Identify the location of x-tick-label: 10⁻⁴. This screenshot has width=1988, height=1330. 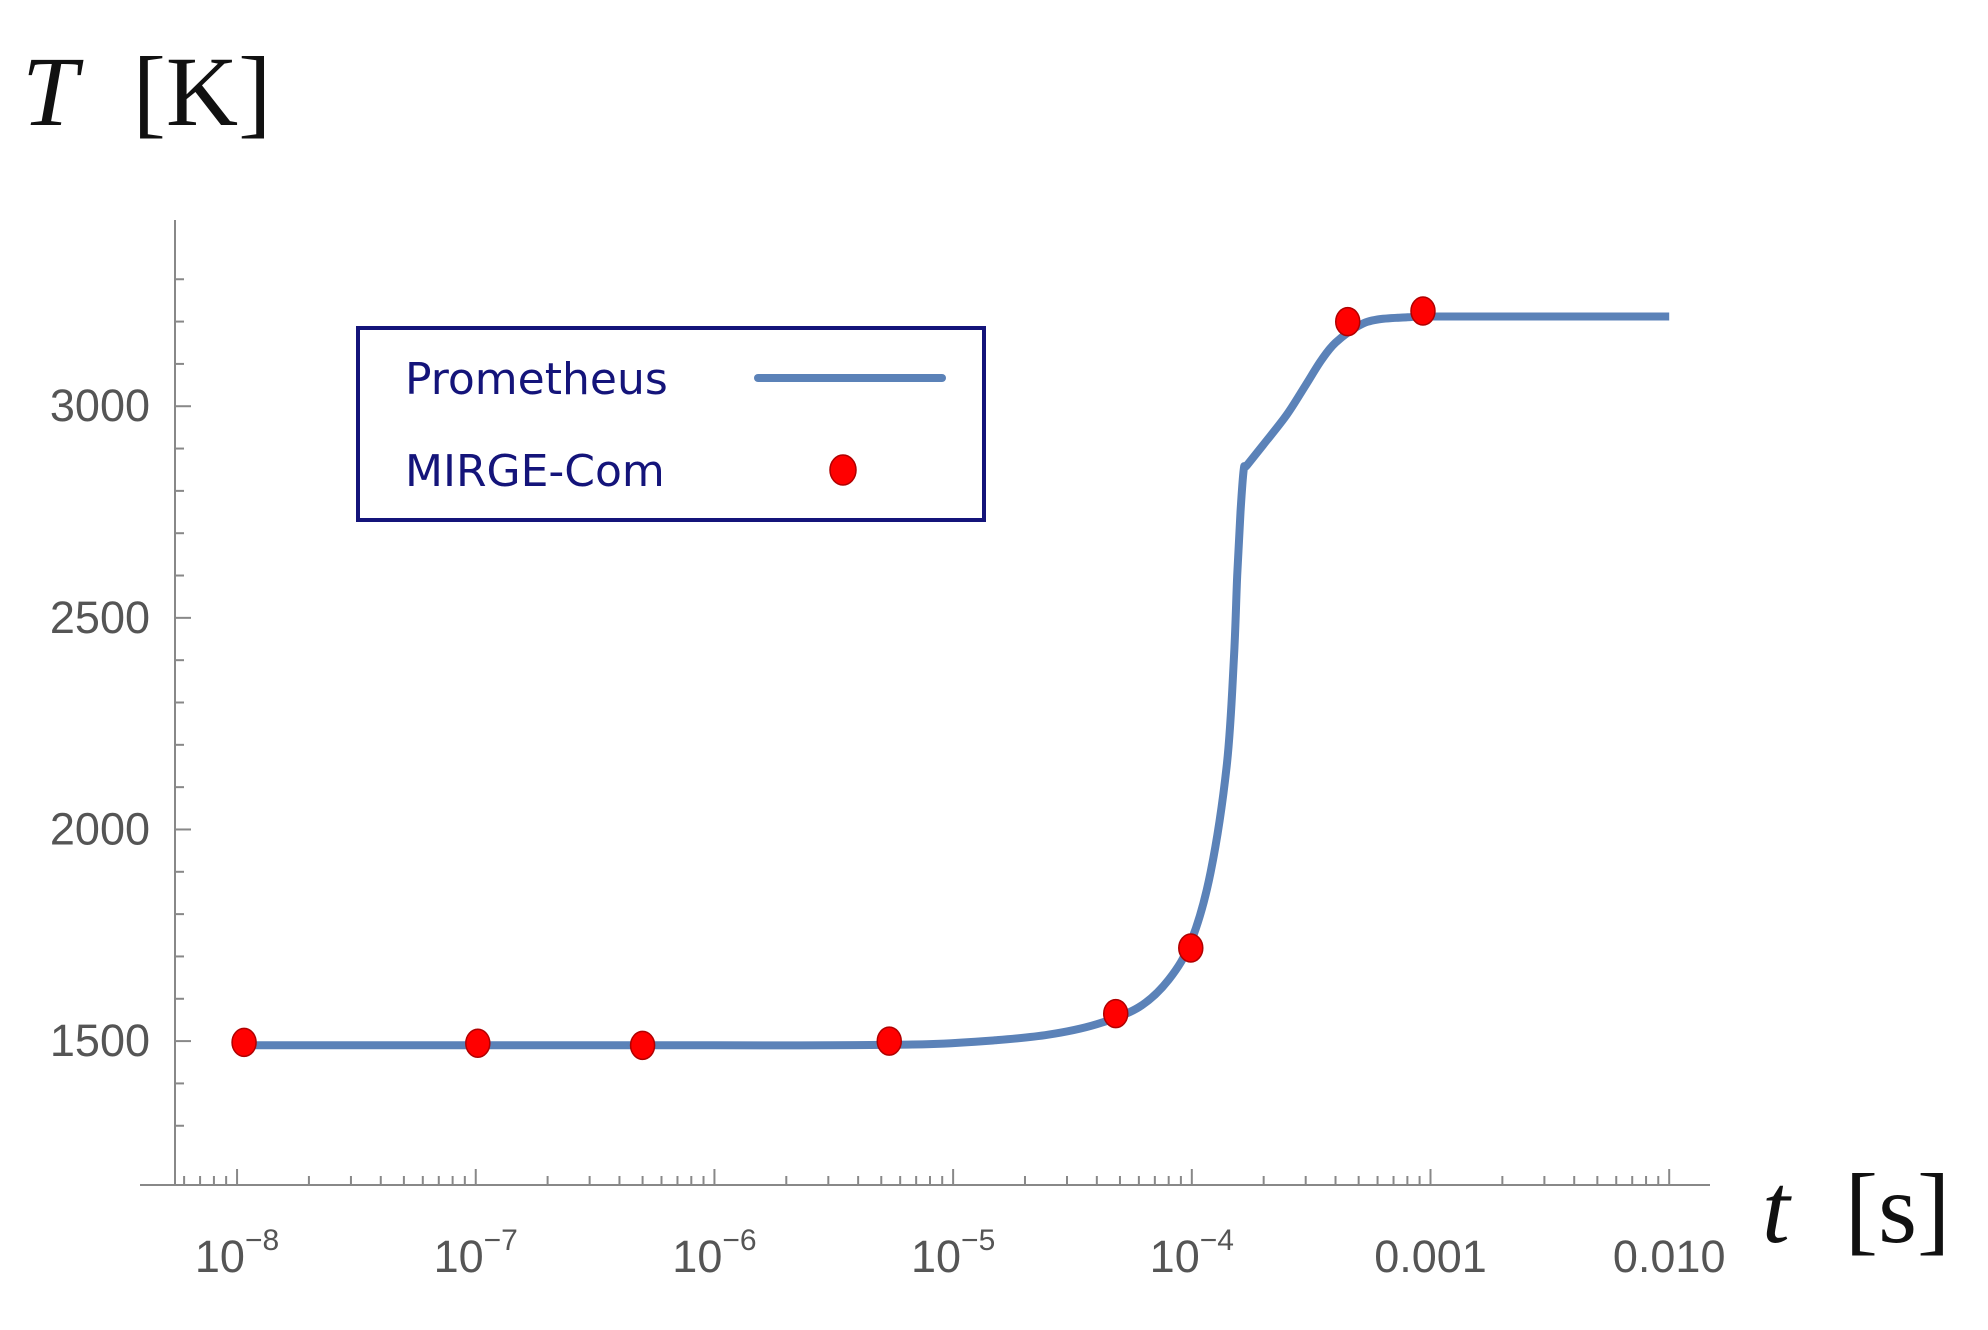
(1192, 1253).